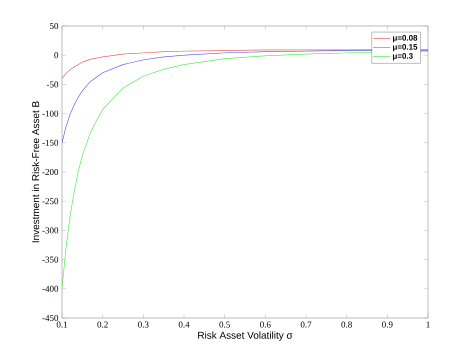  Describe the element at coordinates (50, 113) in the screenshot. I see `y-tick-label: -100` at that location.